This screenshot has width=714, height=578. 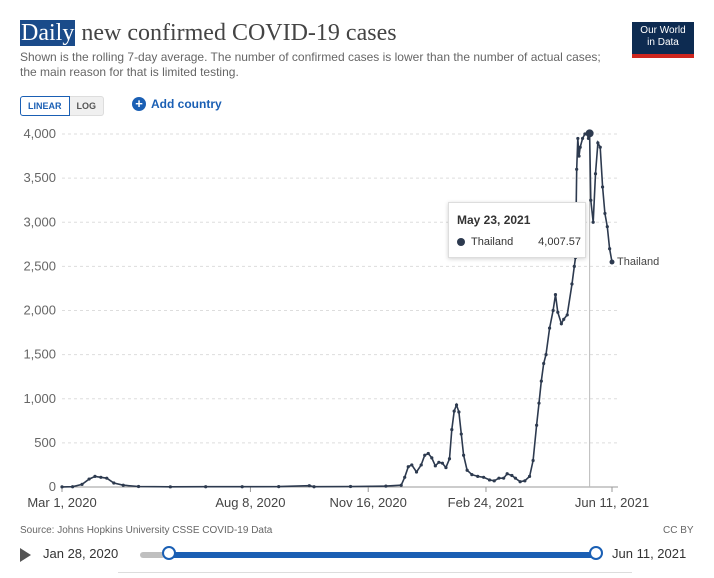 I want to click on title-highlight: Daily, so click(x=48, y=33).